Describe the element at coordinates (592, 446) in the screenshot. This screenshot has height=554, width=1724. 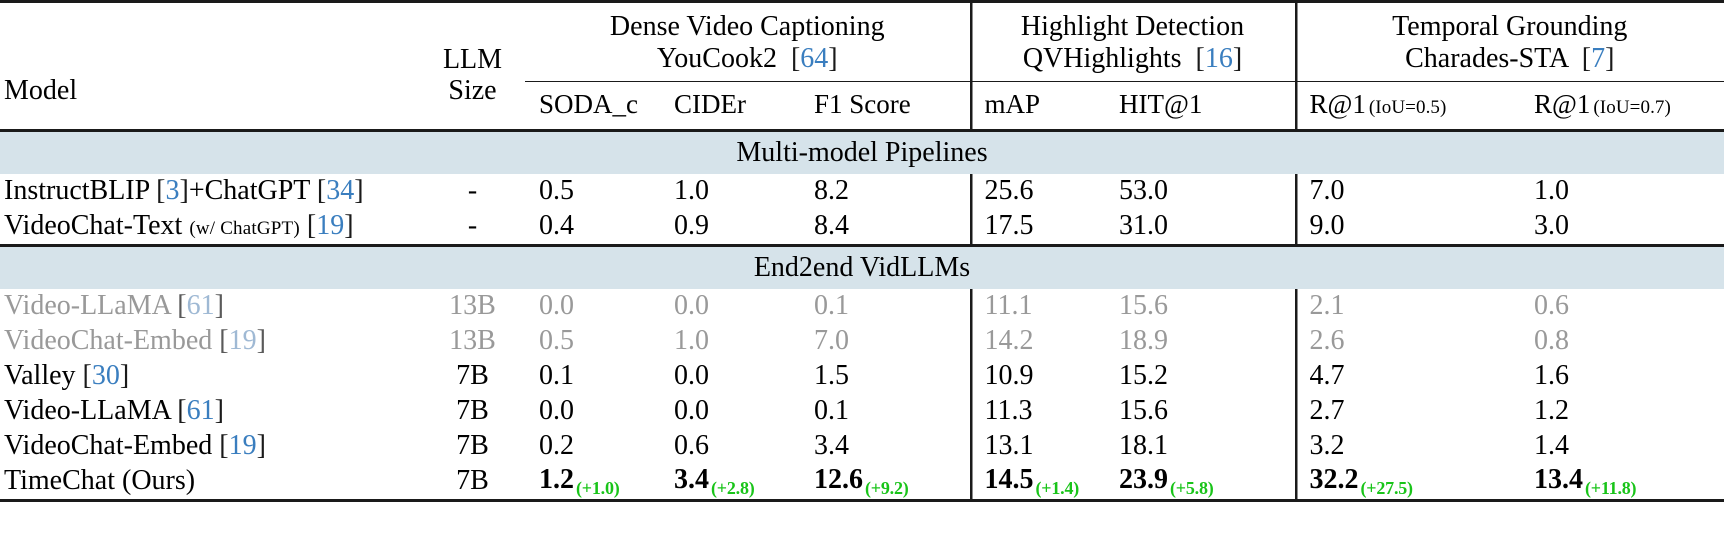
I see `metric-cell-soda-c: 0.2` at that location.